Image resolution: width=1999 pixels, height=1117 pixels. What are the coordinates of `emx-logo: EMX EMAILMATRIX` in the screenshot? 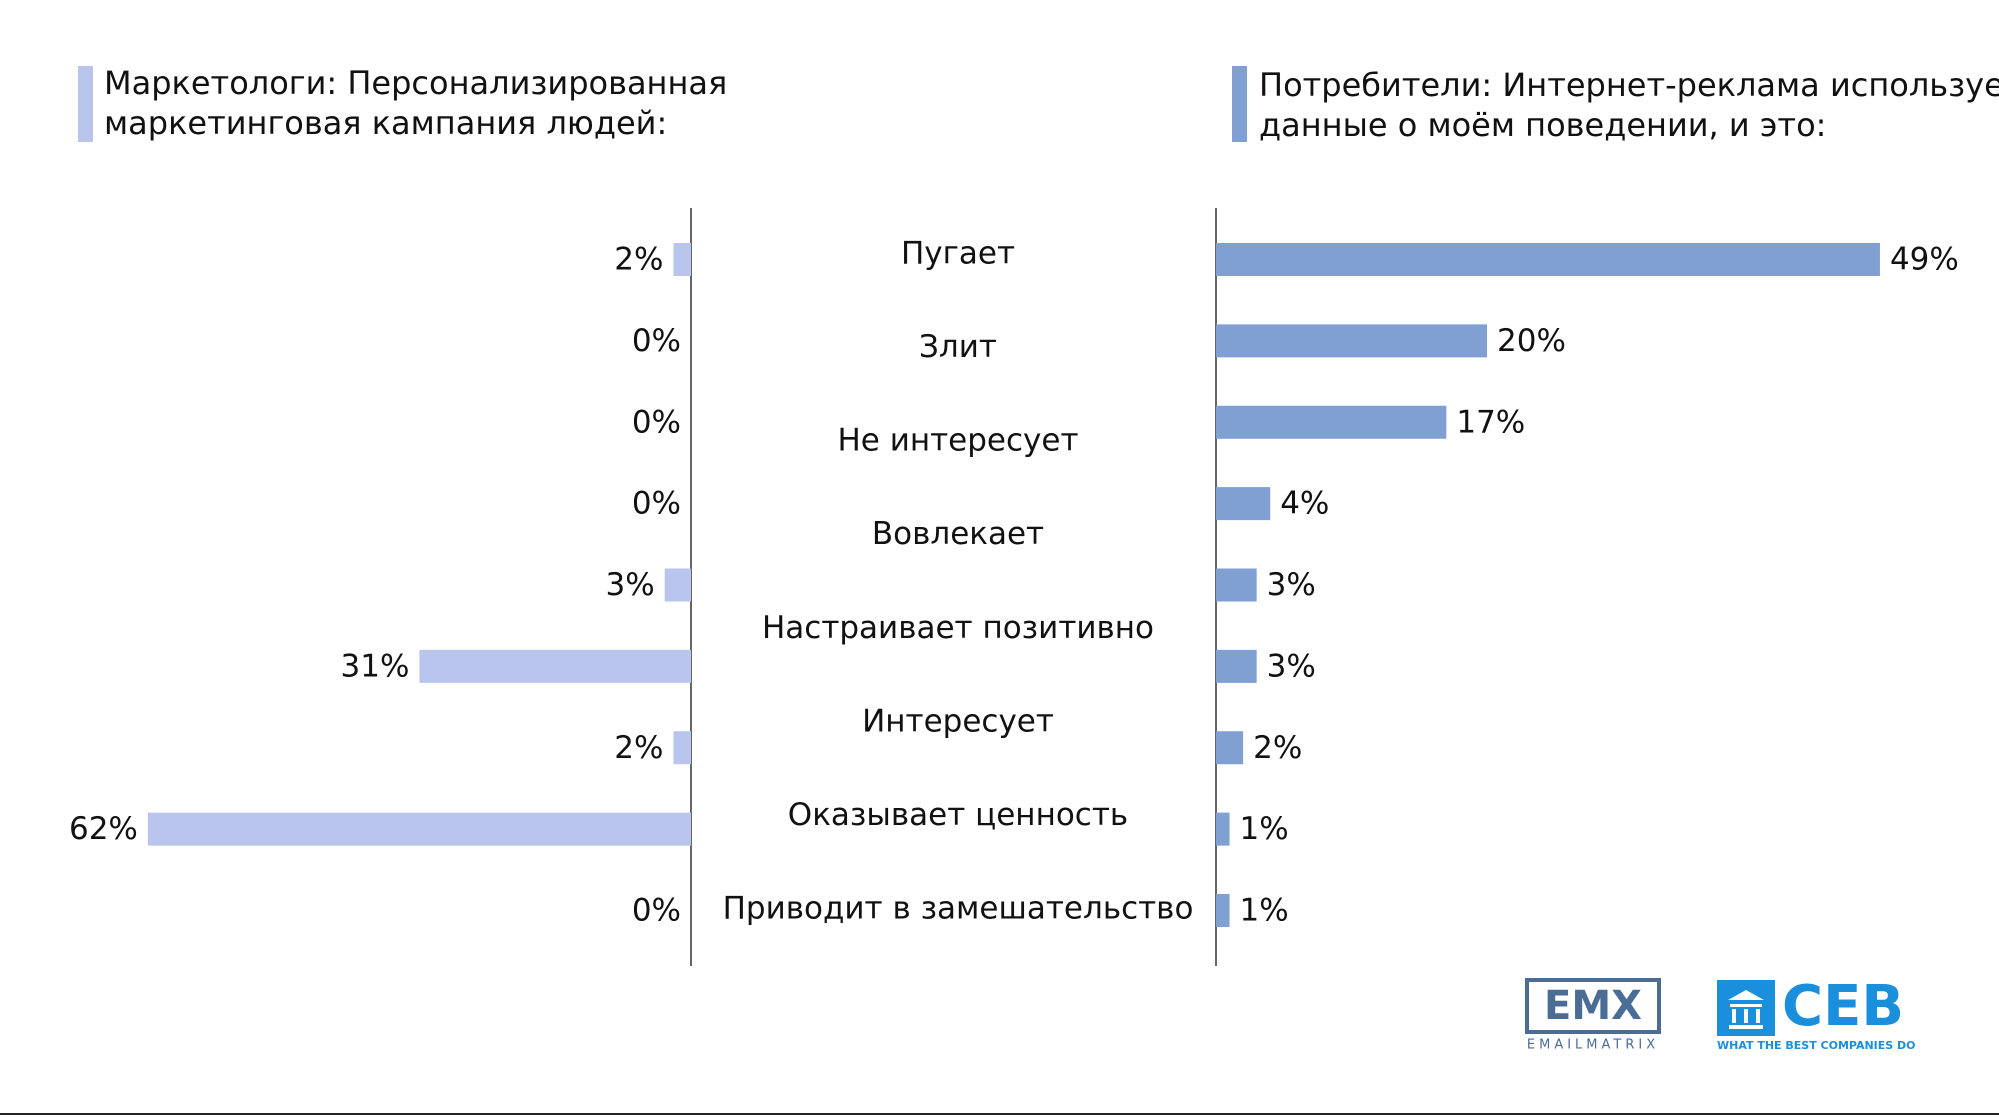 It's located at (1593, 1015).